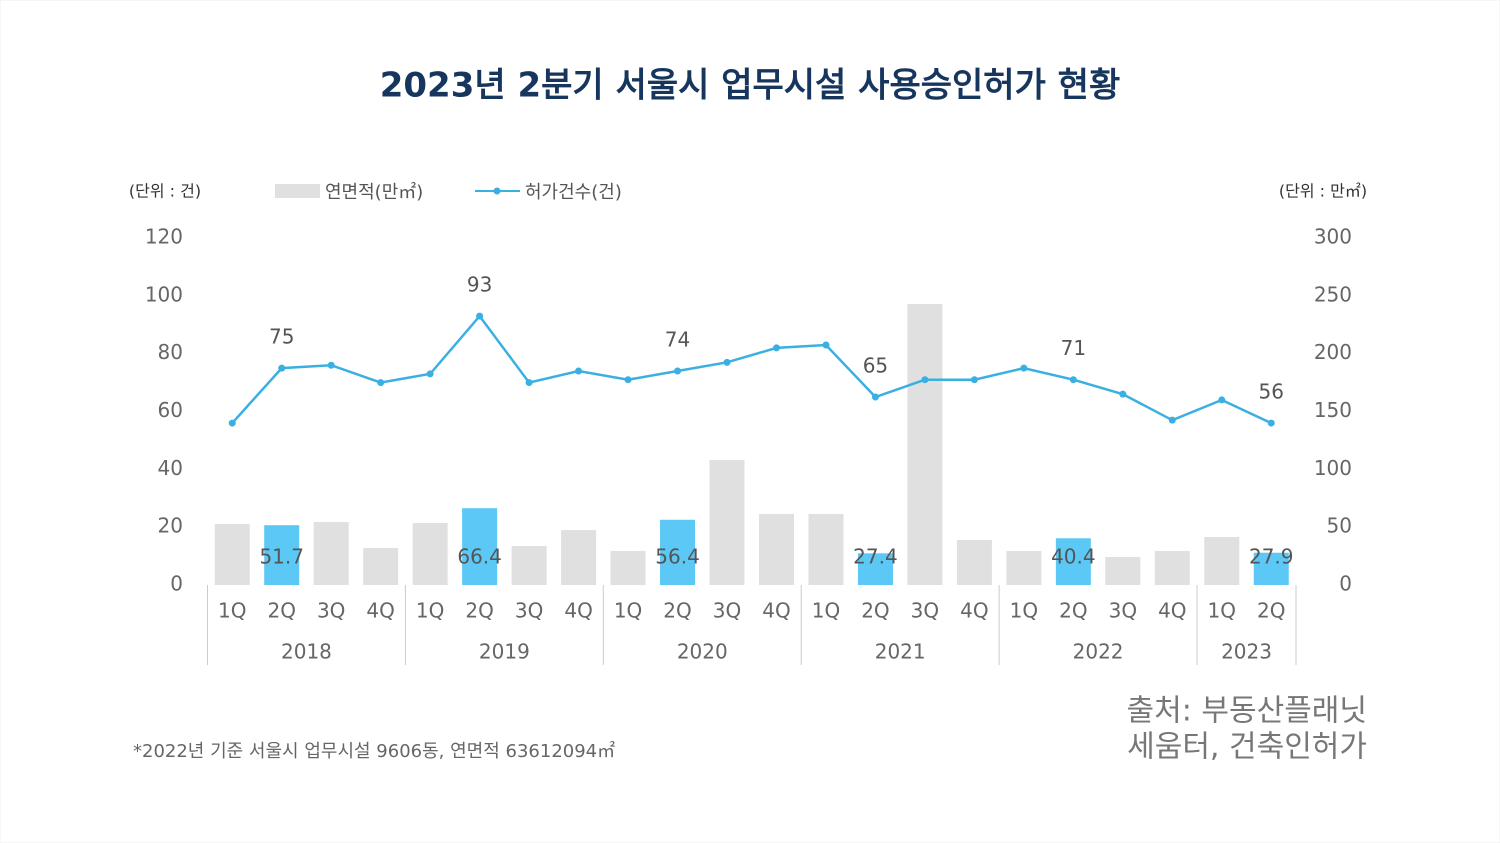 The image size is (1500, 843). I want to click on y-tick-label: 60, so click(170, 410).